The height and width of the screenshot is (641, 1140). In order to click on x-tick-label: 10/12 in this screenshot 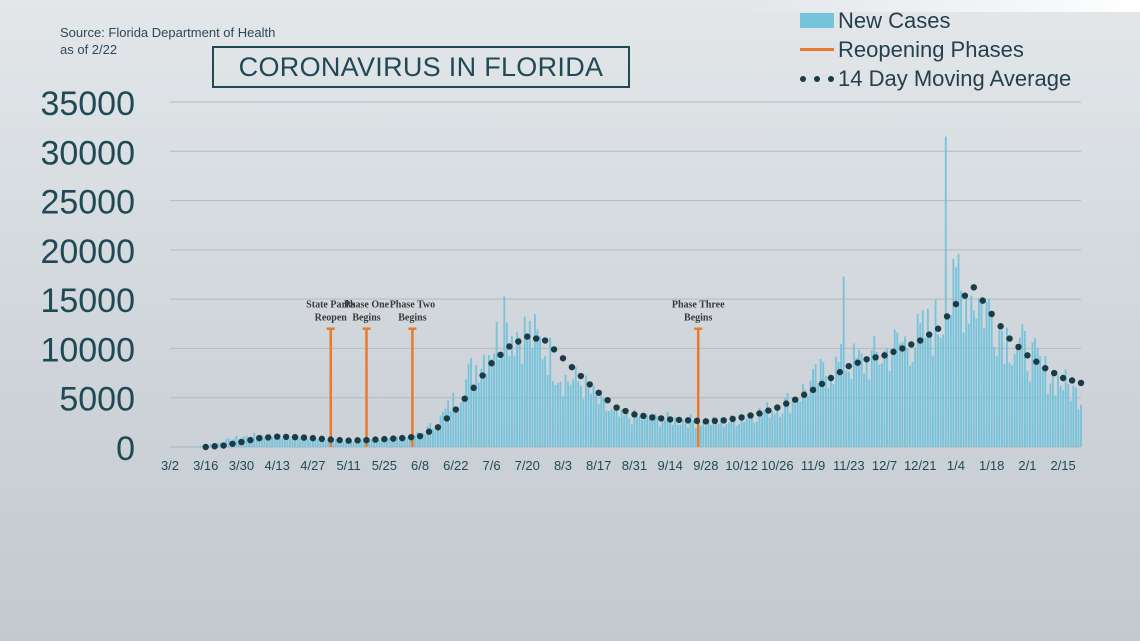, I will do `click(741, 465)`.